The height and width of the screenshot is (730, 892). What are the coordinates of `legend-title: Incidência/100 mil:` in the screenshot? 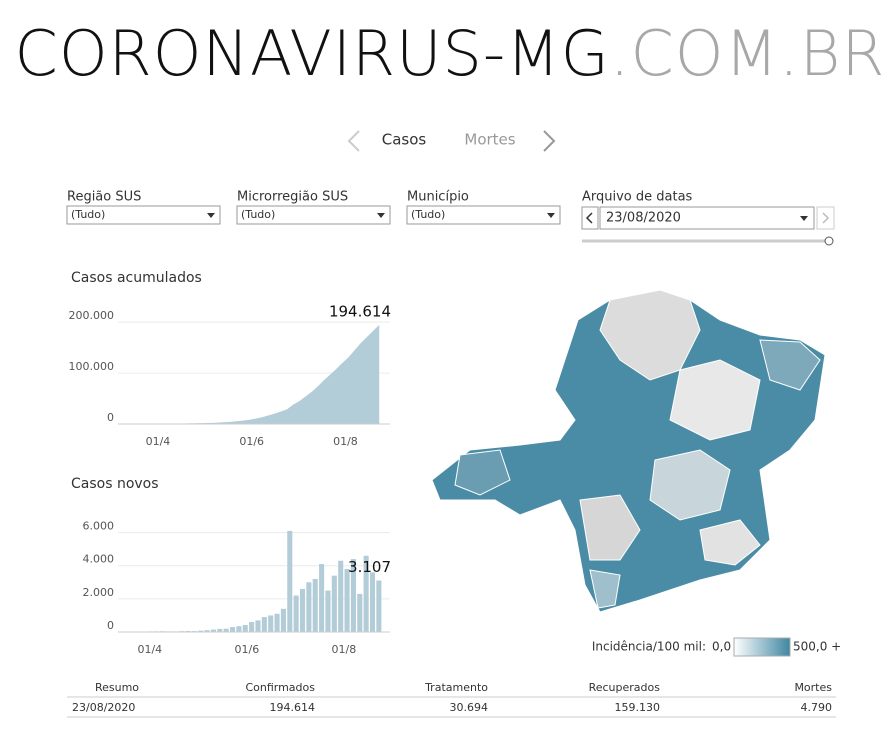 It's located at (649, 647).